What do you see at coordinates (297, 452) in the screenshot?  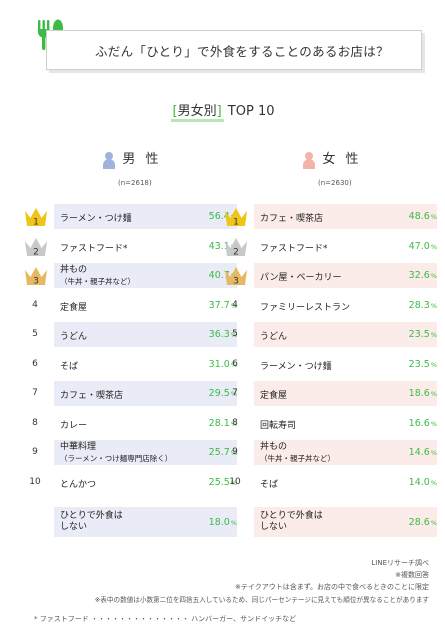 I see `item-label: 丼もの （牛丼・親子丼など）` at bounding box center [297, 452].